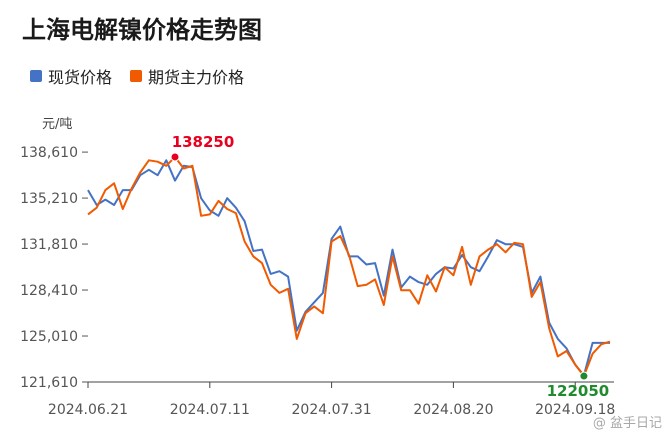  Describe the element at coordinates (88, 410) in the screenshot. I see `x-tick-label: 2024.06.21` at that location.